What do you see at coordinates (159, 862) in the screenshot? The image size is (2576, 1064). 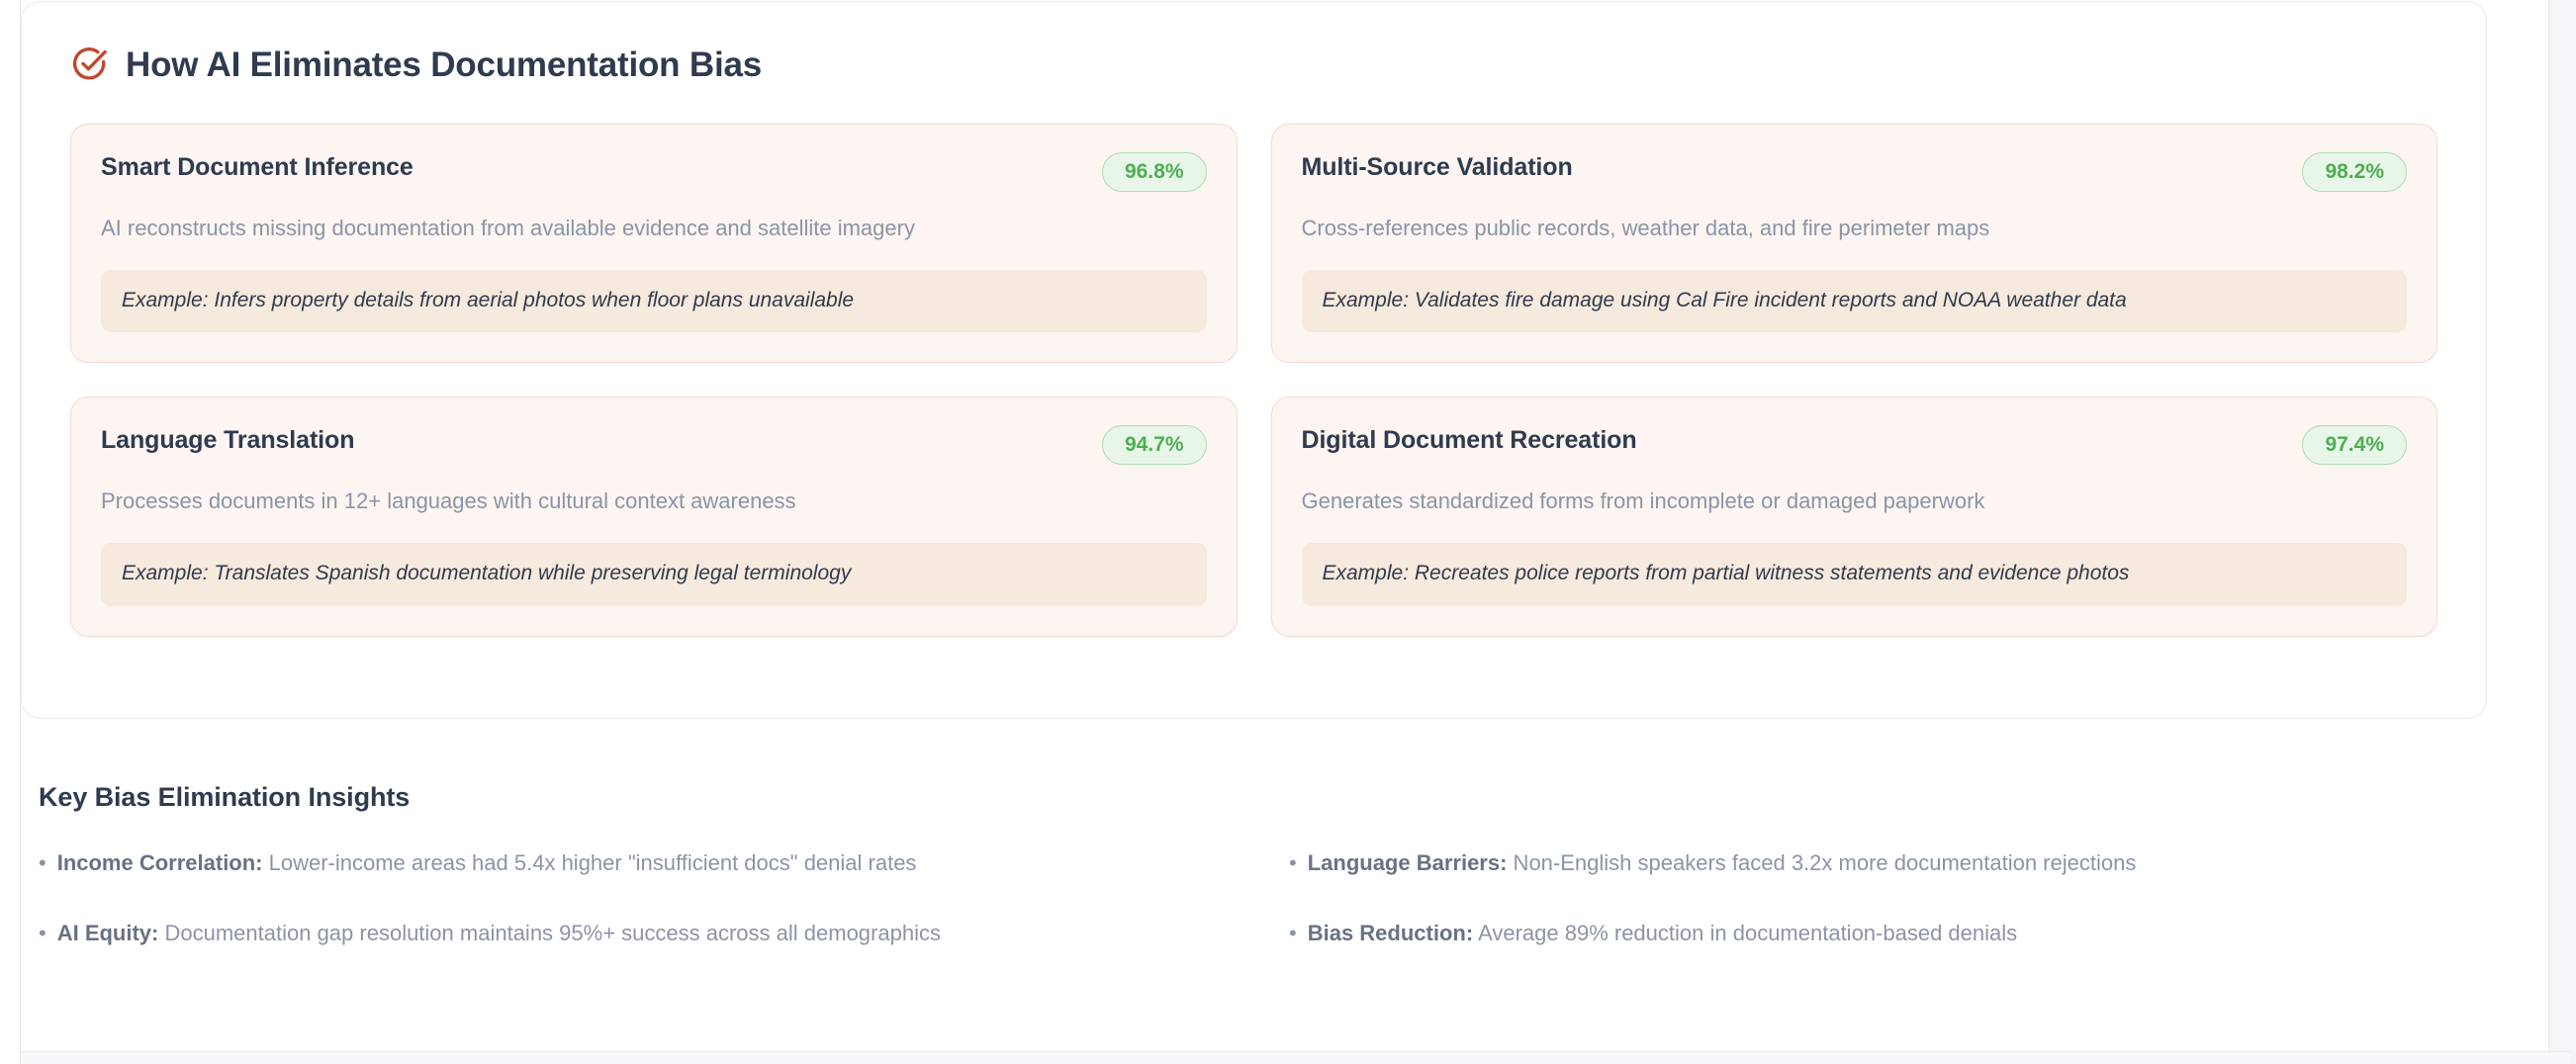 I see `insight-label: Income Correlation:` at bounding box center [159, 862].